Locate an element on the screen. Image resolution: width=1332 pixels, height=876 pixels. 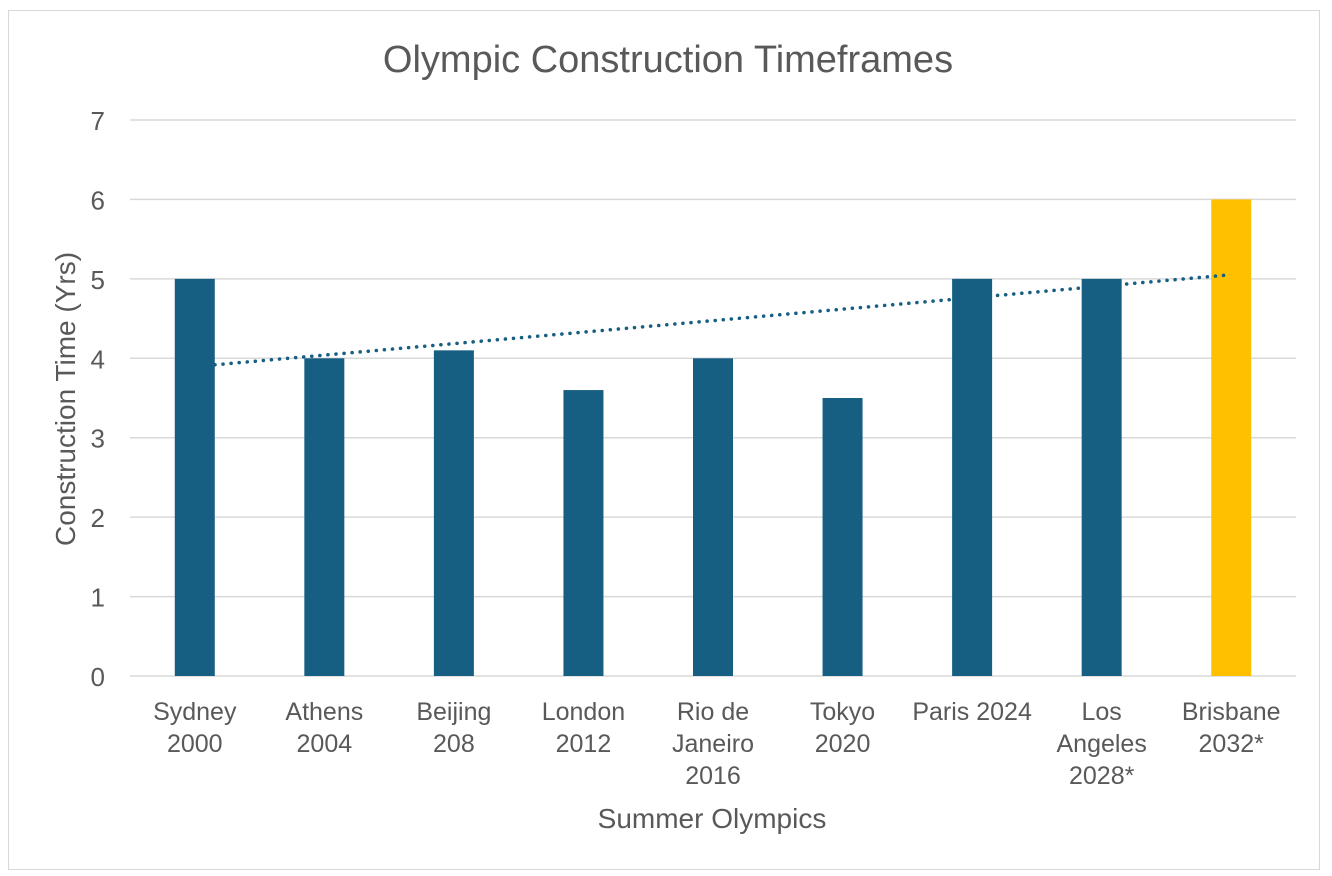
x-tick-label: Tokyo 2020 is located at coordinates (842, 728).